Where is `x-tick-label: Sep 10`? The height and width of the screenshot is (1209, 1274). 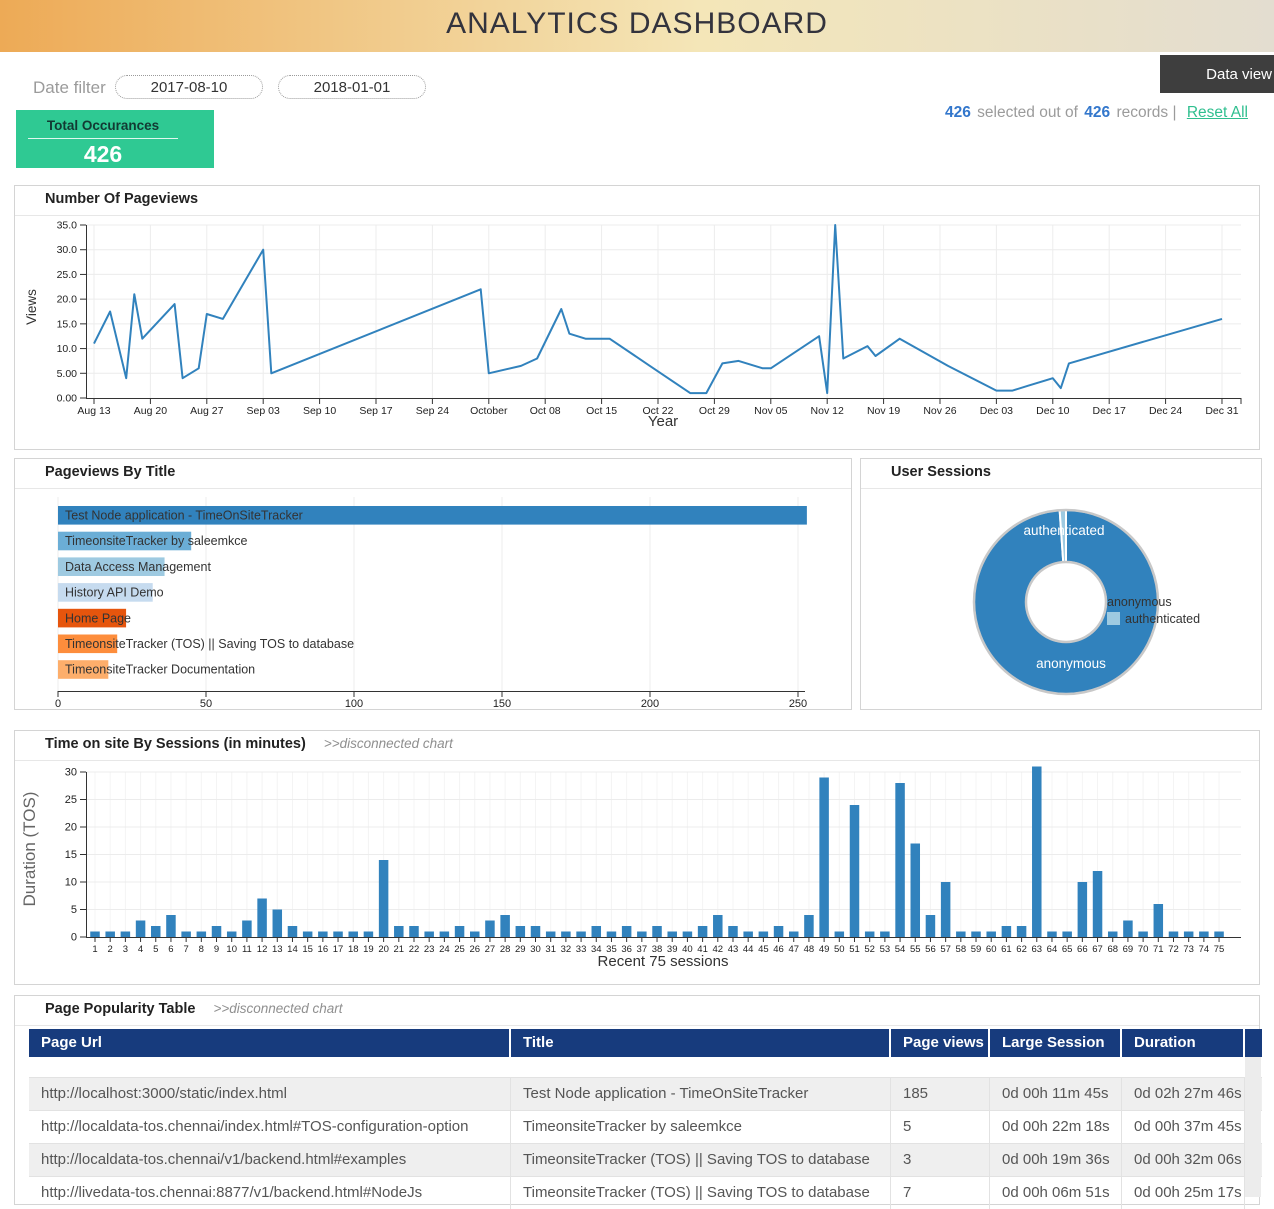 x-tick-label: Sep 10 is located at coordinates (319, 411).